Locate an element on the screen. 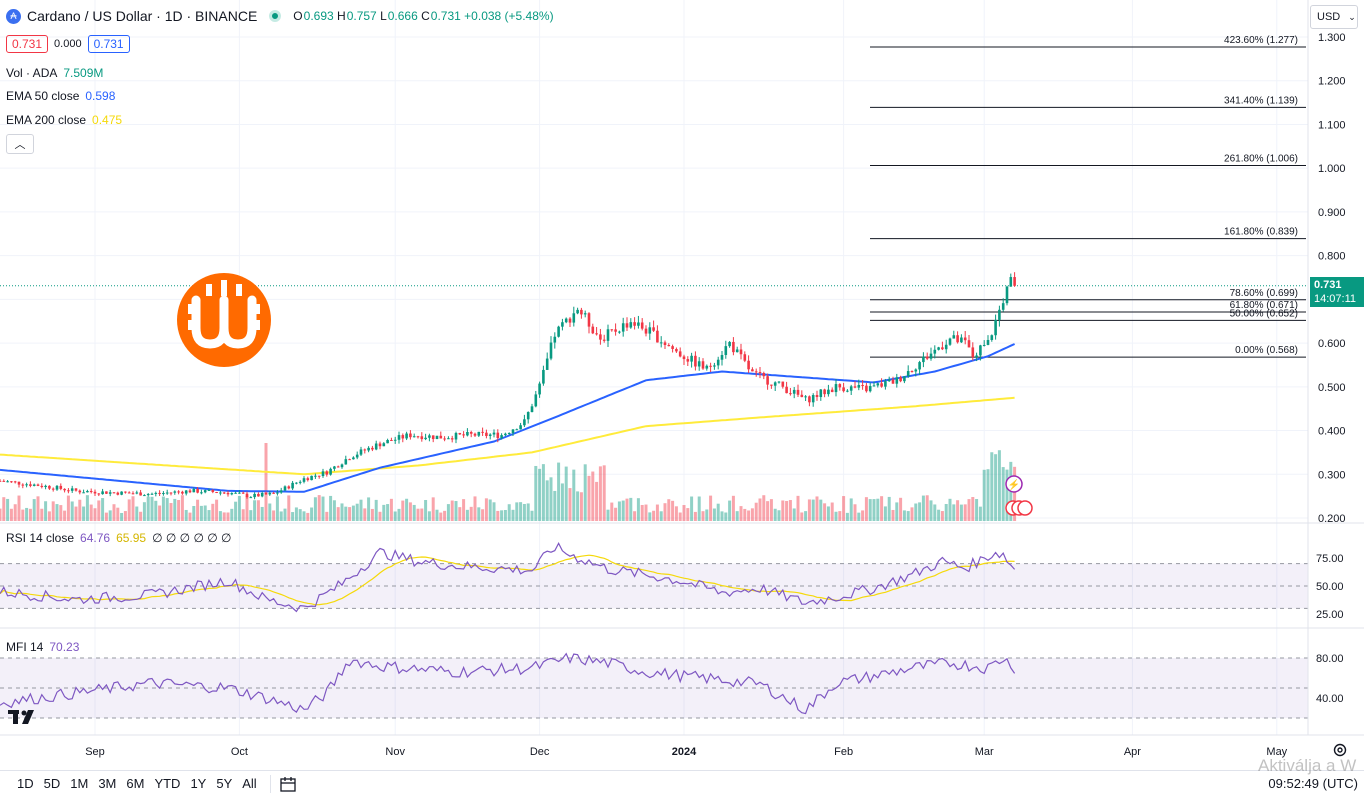 Image resolution: width=1364 pixels, height=796 pixels. divider is located at coordinates (270, 783).